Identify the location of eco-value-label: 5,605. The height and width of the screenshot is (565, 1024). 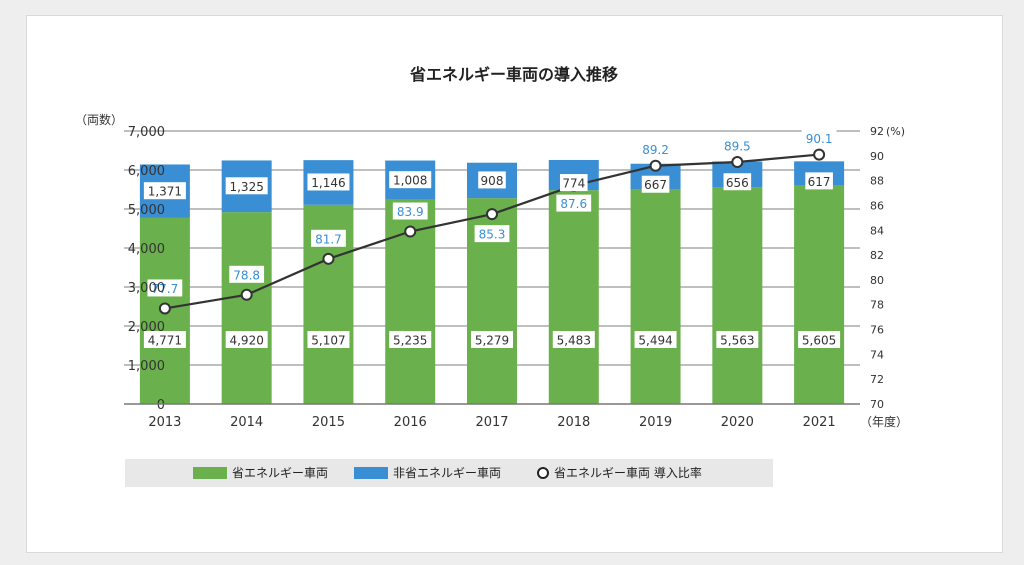
(819, 341).